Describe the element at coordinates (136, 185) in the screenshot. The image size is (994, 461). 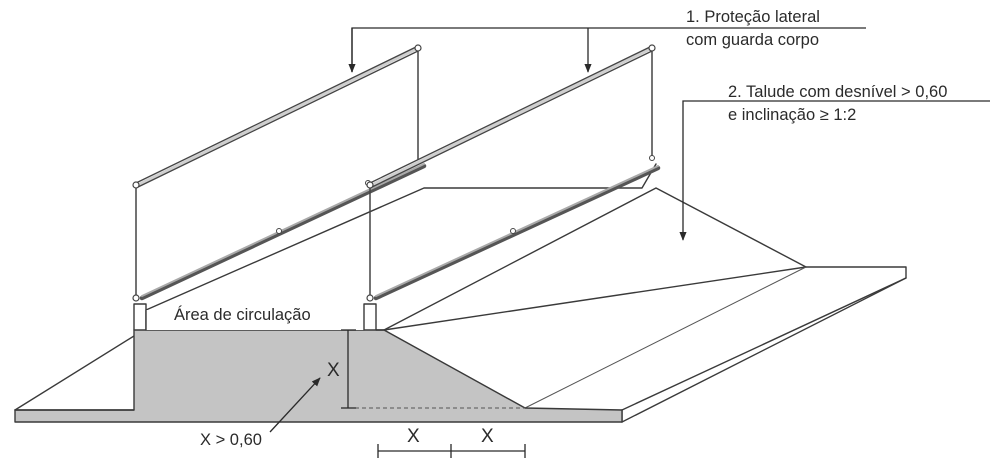
I see `left-rail-knob-front` at that location.